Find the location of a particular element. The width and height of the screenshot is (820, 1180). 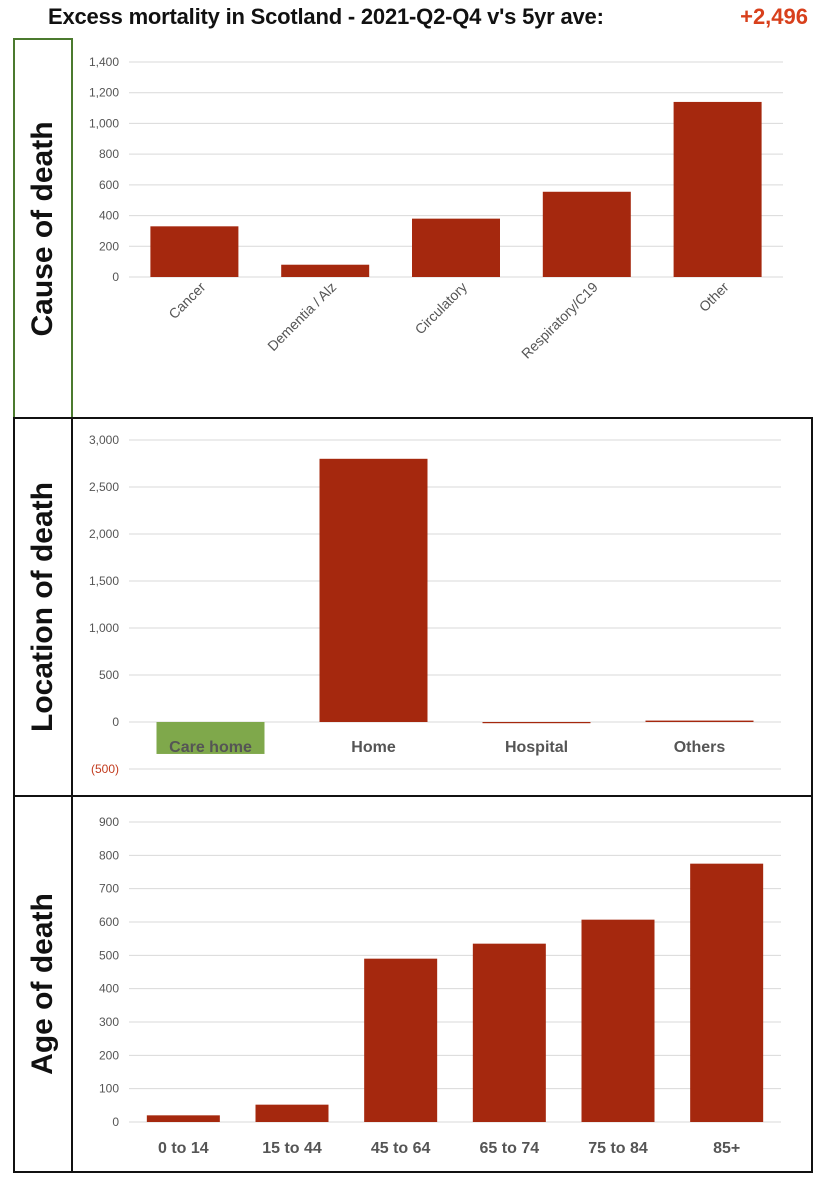

y-tick-label: (500) is located at coordinates (105, 769).